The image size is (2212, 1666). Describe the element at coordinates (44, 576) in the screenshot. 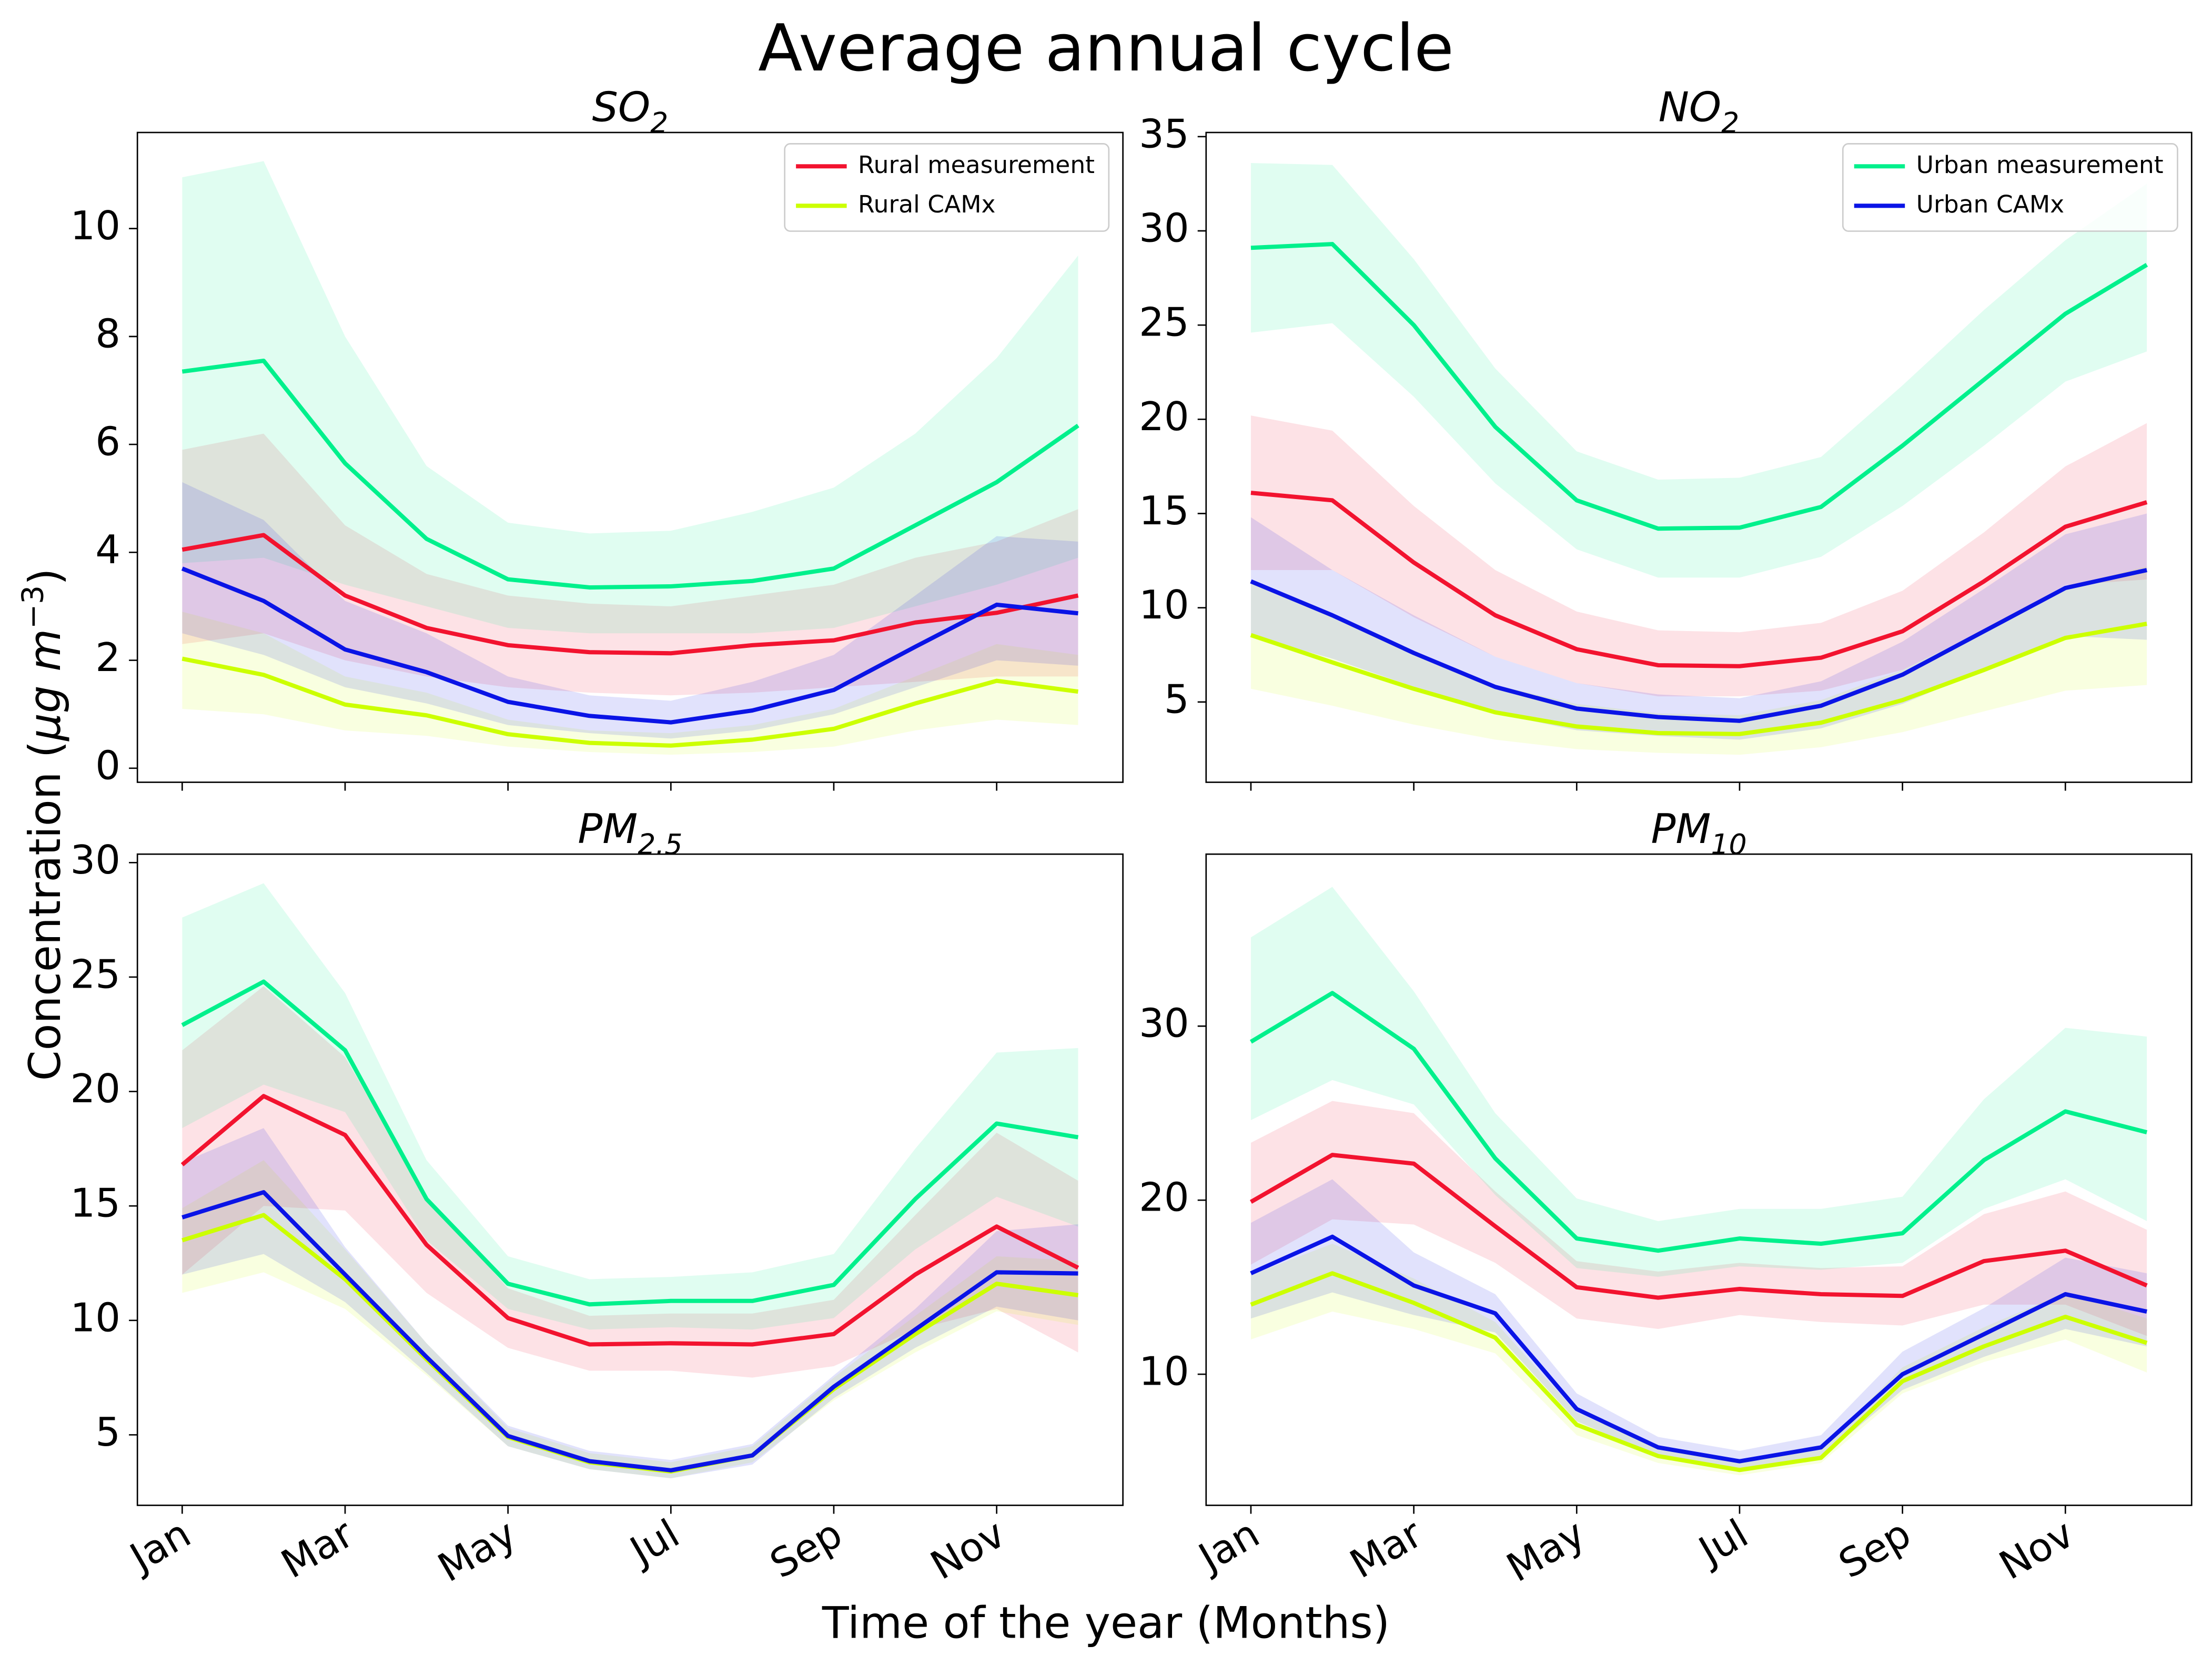

I see `y-label-part: )` at that location.